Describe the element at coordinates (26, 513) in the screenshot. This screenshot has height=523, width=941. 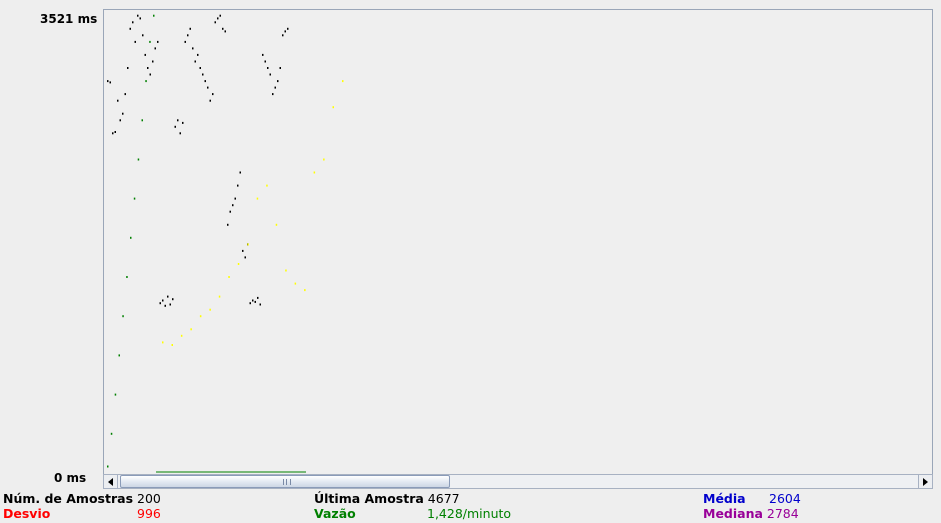
I see `deviation-stat: Desvio` at that location.